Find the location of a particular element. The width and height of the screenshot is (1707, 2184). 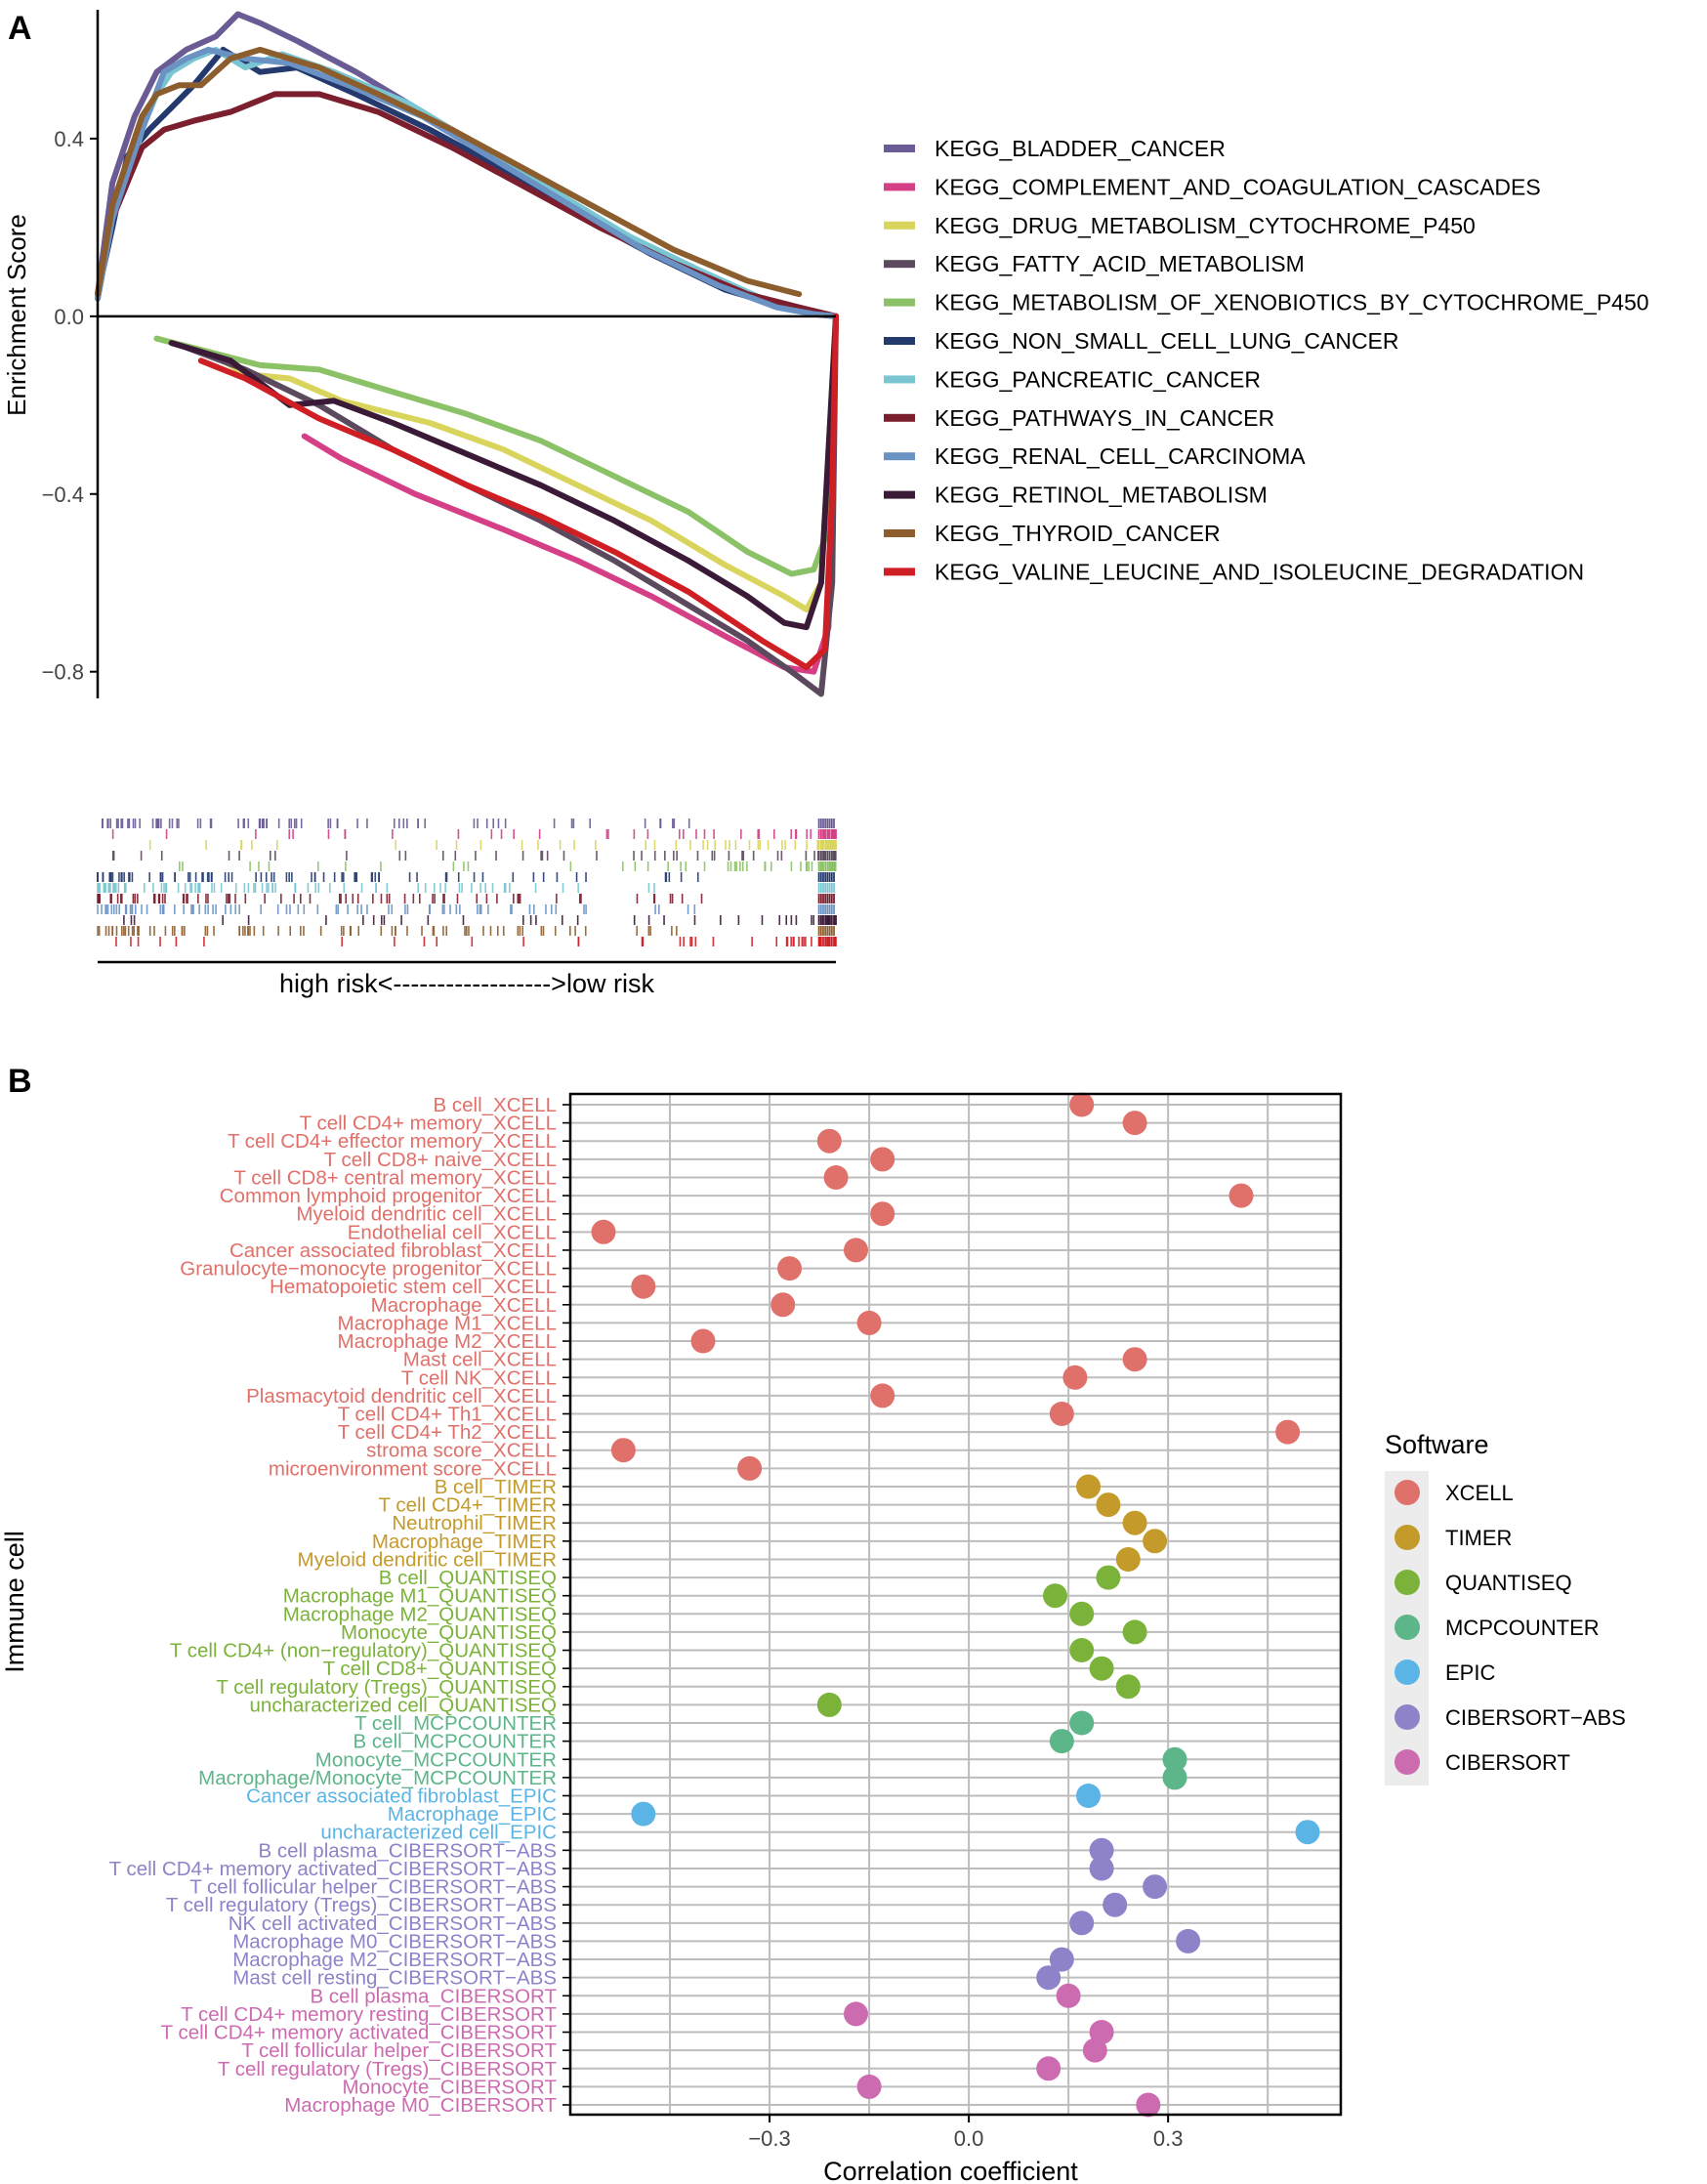

row-label: Mast cell resting_CIBERSORT−ABS is located at coordinates (394, 1978).